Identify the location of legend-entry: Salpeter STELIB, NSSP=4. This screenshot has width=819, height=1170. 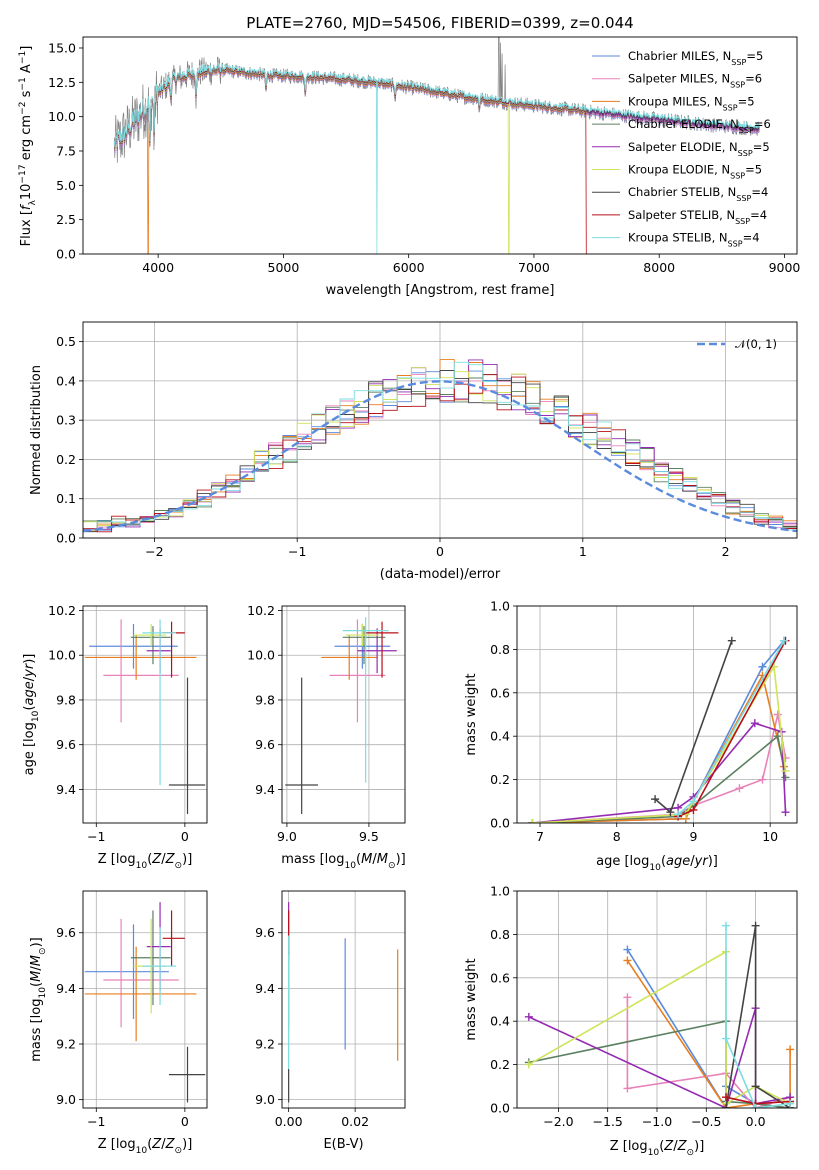
(697, 217).